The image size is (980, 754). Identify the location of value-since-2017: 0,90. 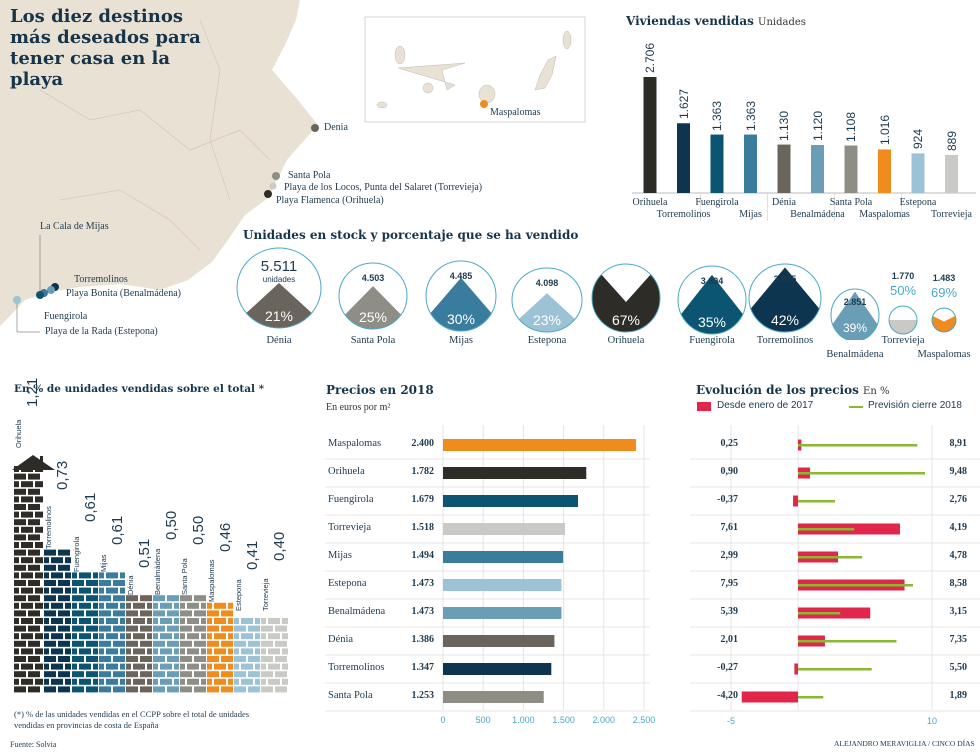
(729, 471).